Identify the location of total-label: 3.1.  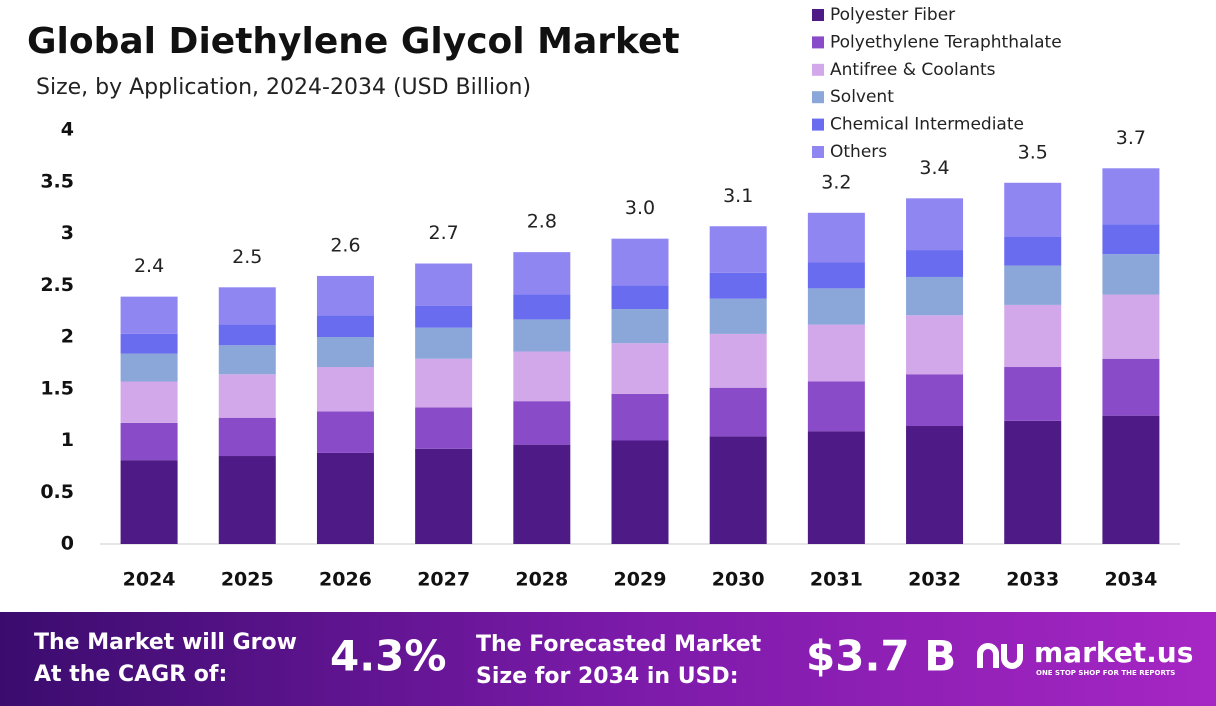
(738, 196).